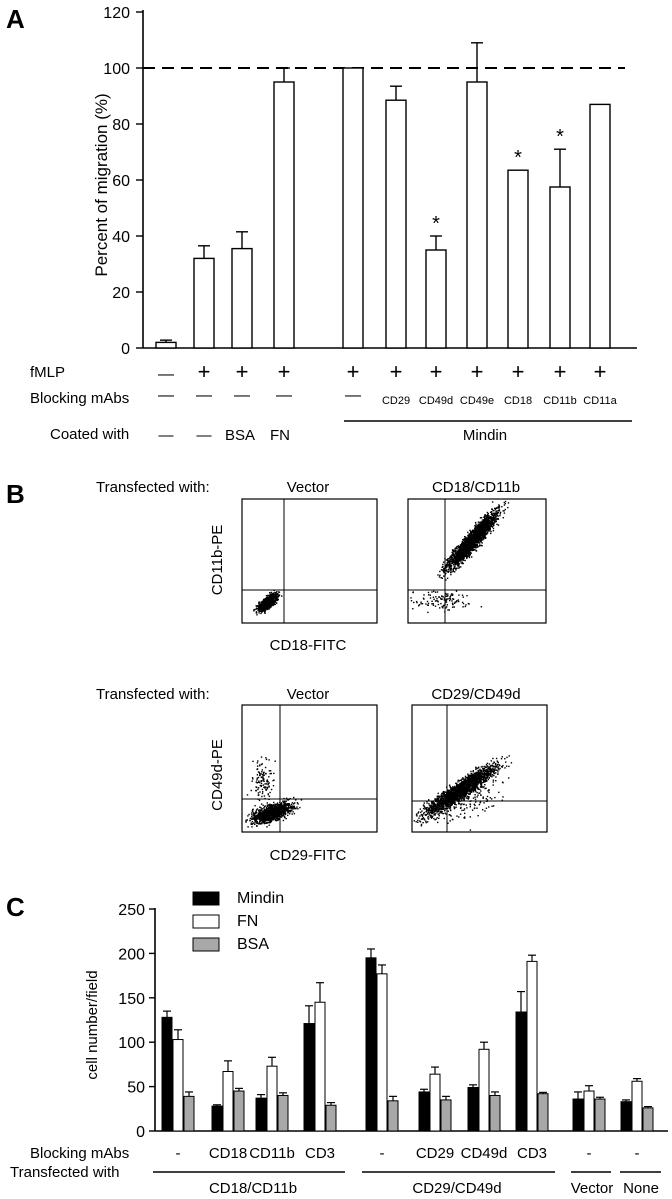 This screenshot has height=1199, width=672. I want to click on significance-star: *, so click(518, 158).